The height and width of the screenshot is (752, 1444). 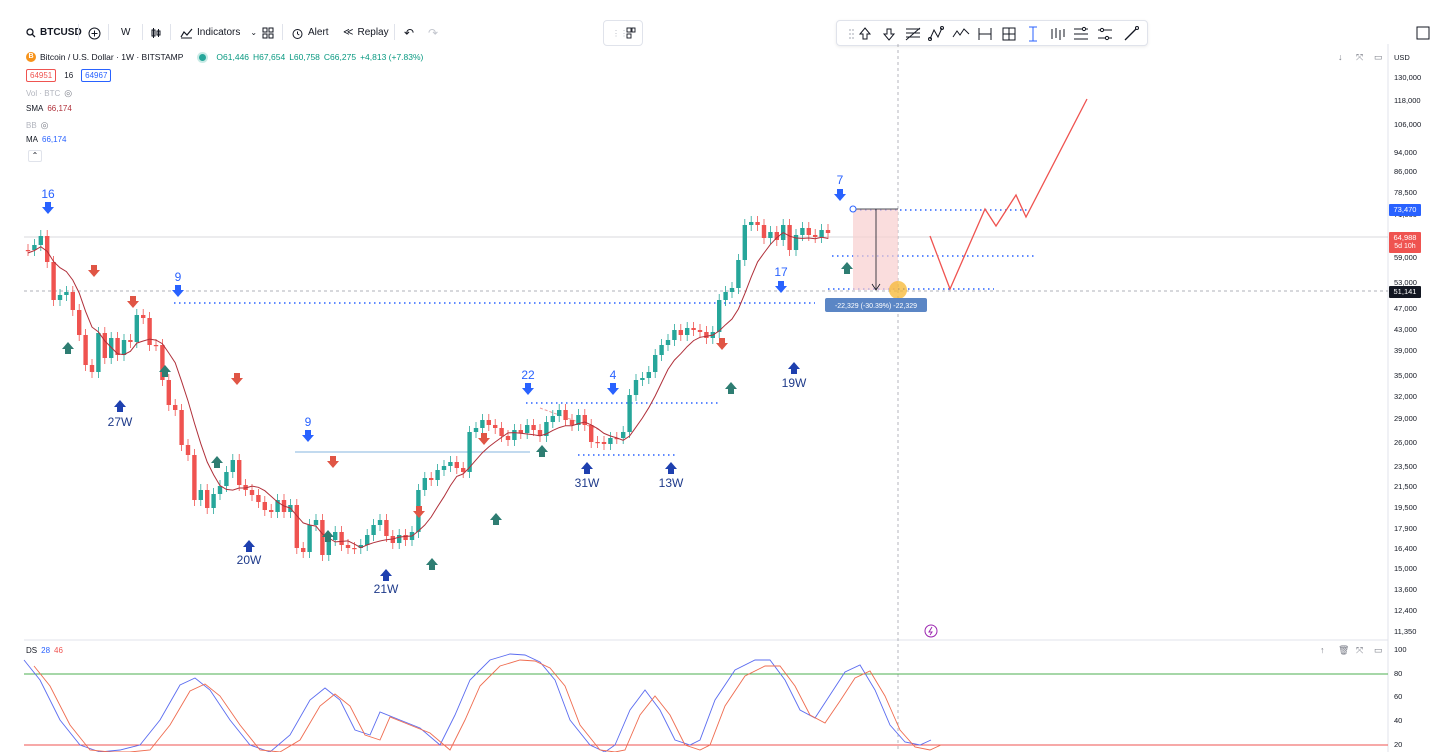 I want to click on collapse-legend-button: ⌃, so click(x=35, y=156).